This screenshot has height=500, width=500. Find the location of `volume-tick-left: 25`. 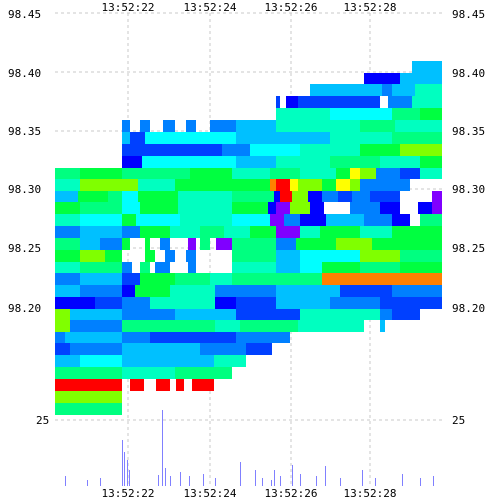

volume-tick-left: 25 is located at coordinates (42, 420).